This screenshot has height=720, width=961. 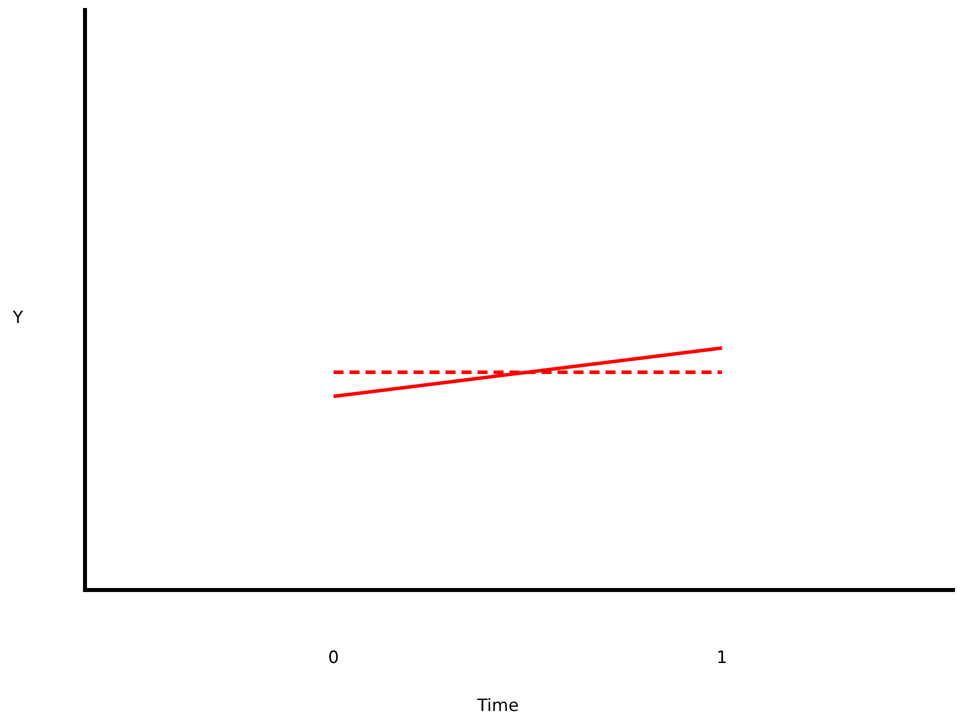 What do you see at coordinates (18, 318) in the screenshot?
I see `y-axis-title: Y` at bounding box center [18, 318].